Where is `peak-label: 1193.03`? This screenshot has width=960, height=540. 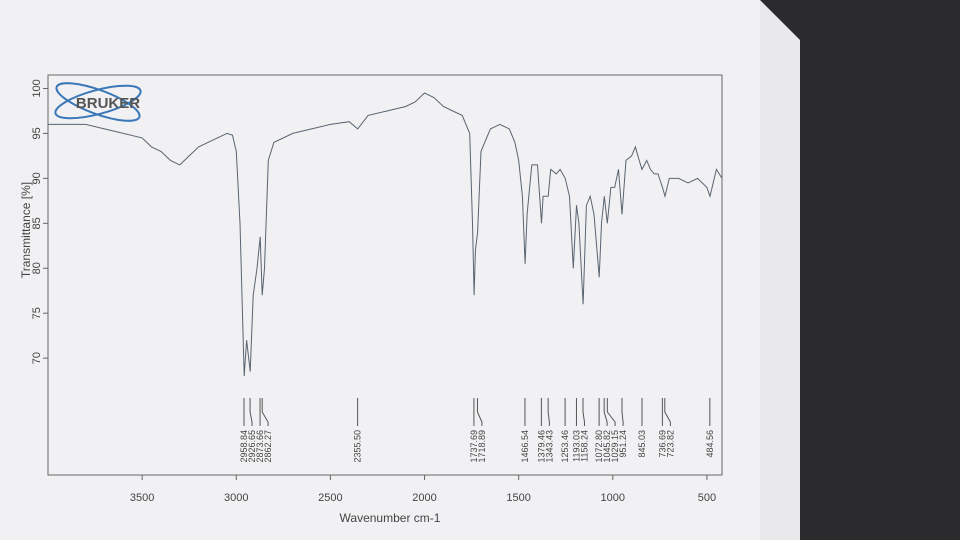
peak-label: 1193.03 is located at coordinates (576, 446).